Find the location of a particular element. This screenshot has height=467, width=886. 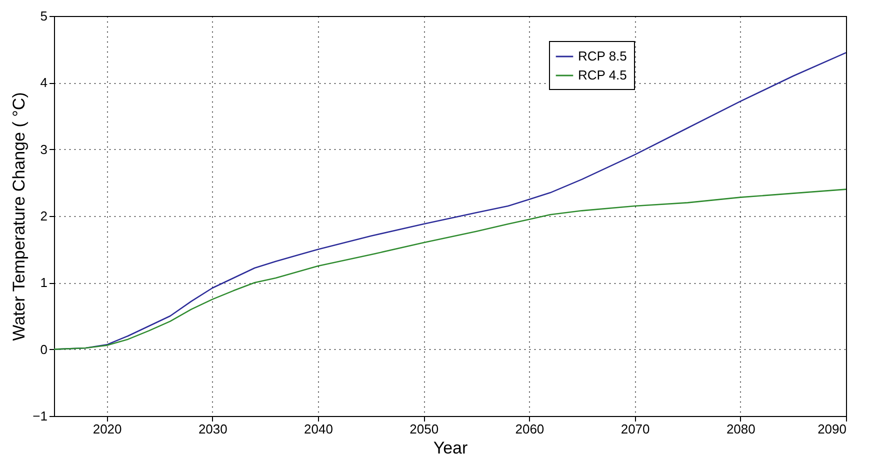

y-tick-label: 1 is located at coordinates (44, 282).